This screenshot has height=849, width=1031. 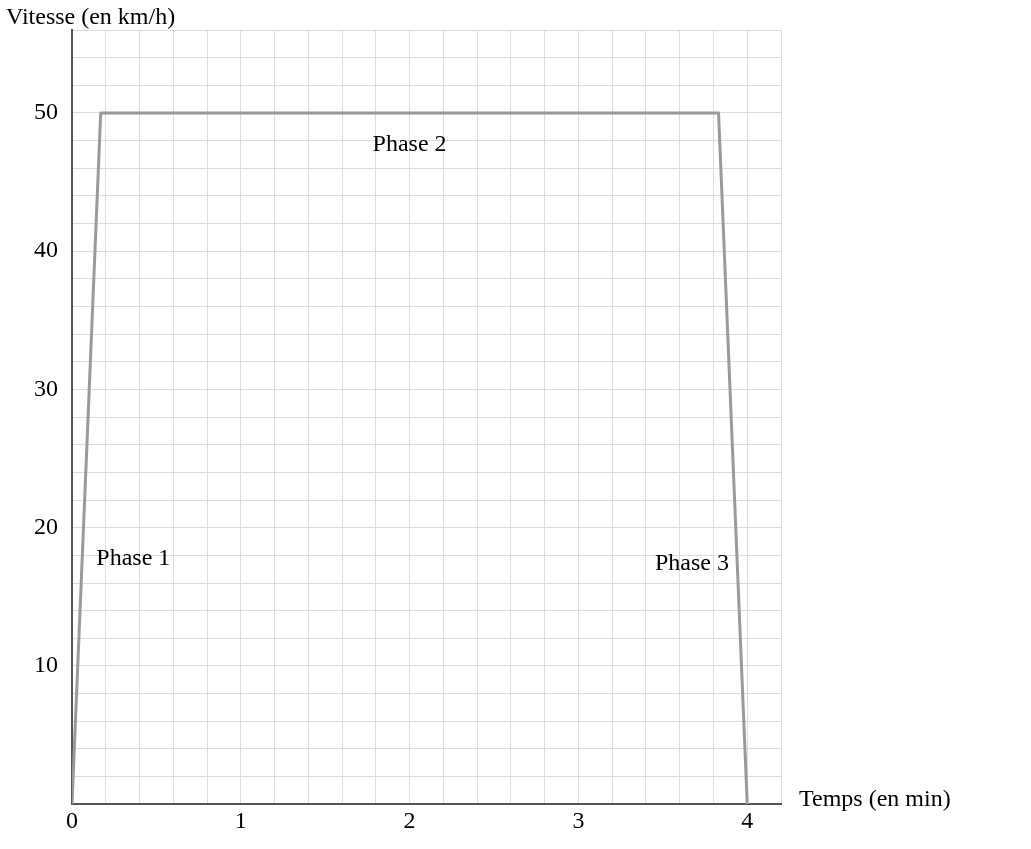 What do you see at coordinates (133, 556) in the screenshot?
I see `annotation: Phase 1` at bounding box center [133, 556].